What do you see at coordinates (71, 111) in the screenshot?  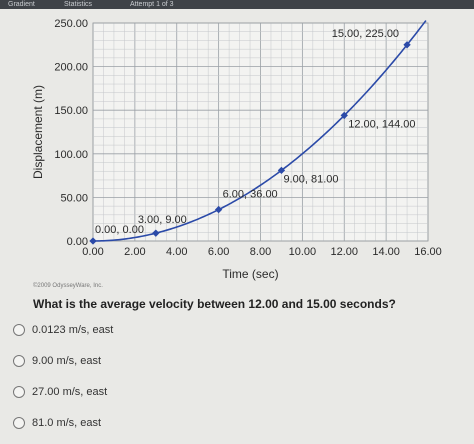 I see `y-tick-label: 150.00` at bounding box center [71, 111].